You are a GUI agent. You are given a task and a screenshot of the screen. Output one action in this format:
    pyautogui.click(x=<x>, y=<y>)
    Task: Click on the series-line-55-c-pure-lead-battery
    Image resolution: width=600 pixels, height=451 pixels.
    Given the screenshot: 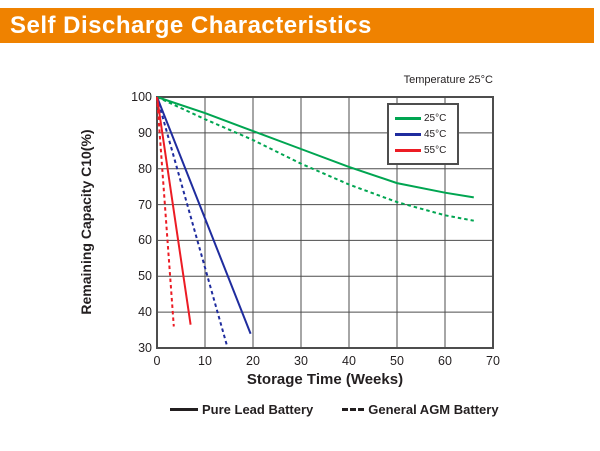 What is the action you would take?
    pyautogui.click(x=174, y=210)
    